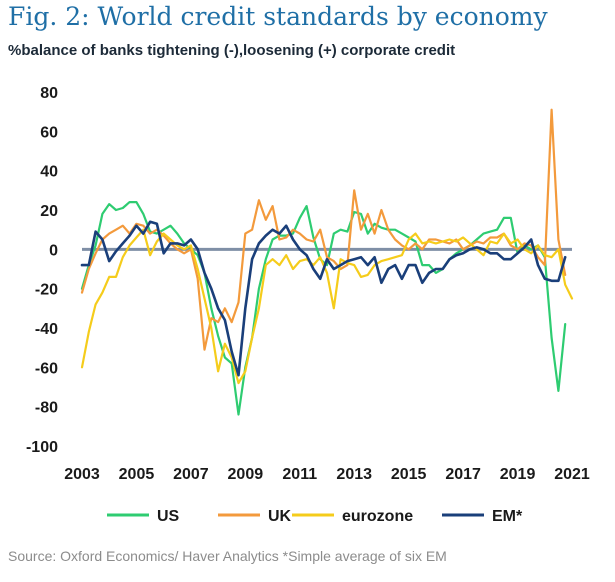  Describe the element at coordinates (49, 93) in the screenshot. I see `y-tick-label: 80` at that location.